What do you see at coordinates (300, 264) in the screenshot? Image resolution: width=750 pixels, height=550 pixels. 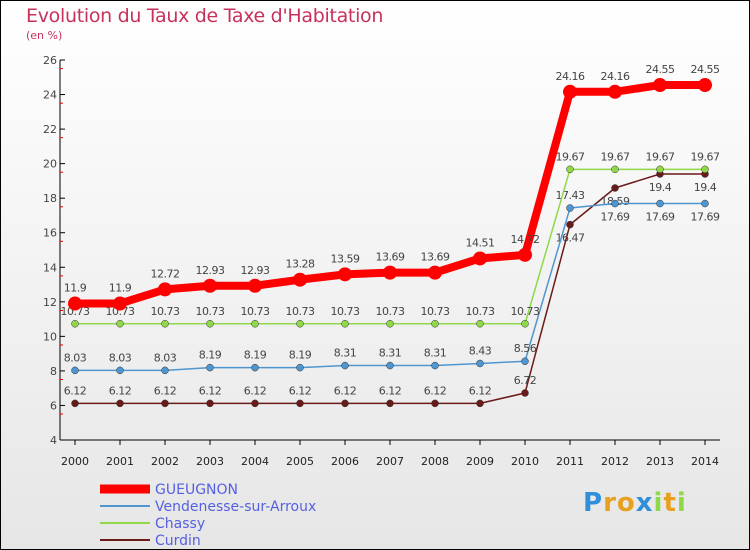 I see `data-label: 13.28` at bounding box center [300, 264].